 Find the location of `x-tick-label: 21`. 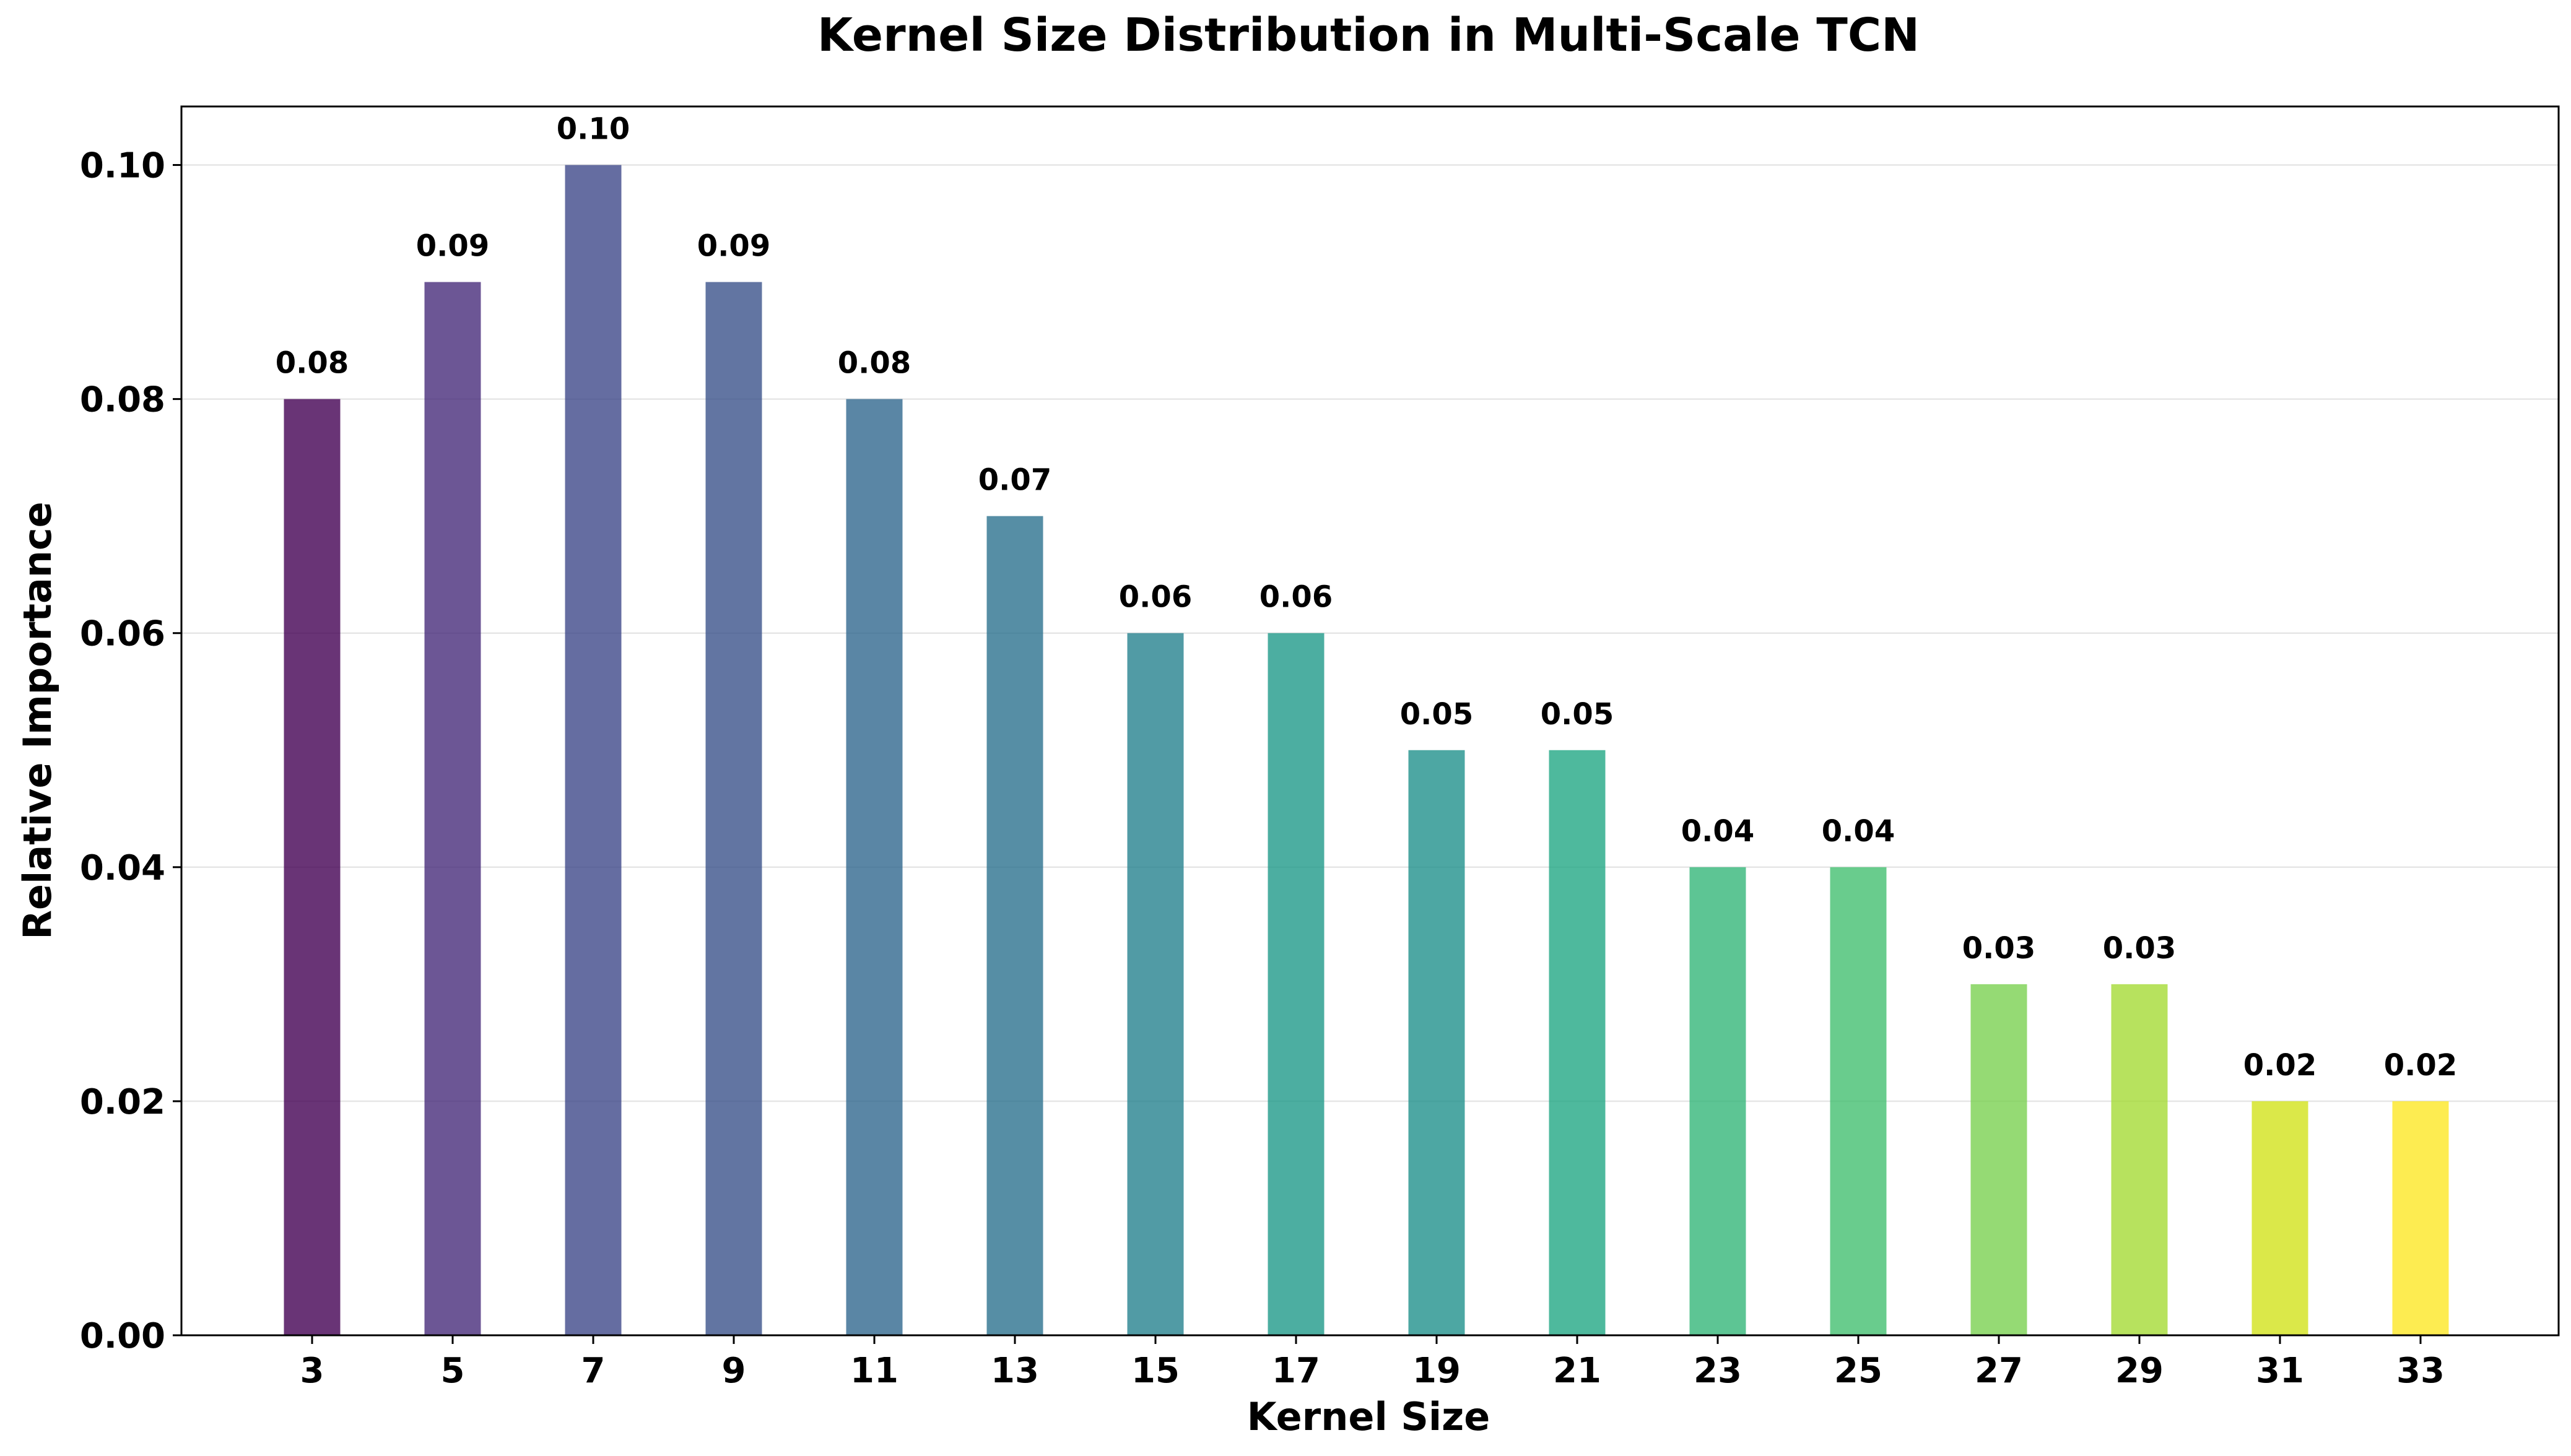

x-tick-label: 21 is located at coordinates (1577, 1371).